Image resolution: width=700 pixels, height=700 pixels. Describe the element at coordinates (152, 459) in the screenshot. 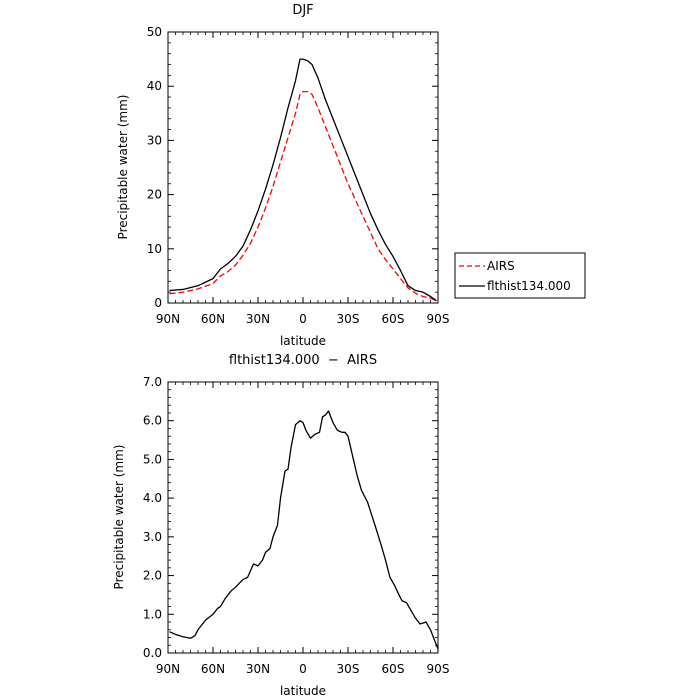

I see `y-tick-label: 5.0` at that location.